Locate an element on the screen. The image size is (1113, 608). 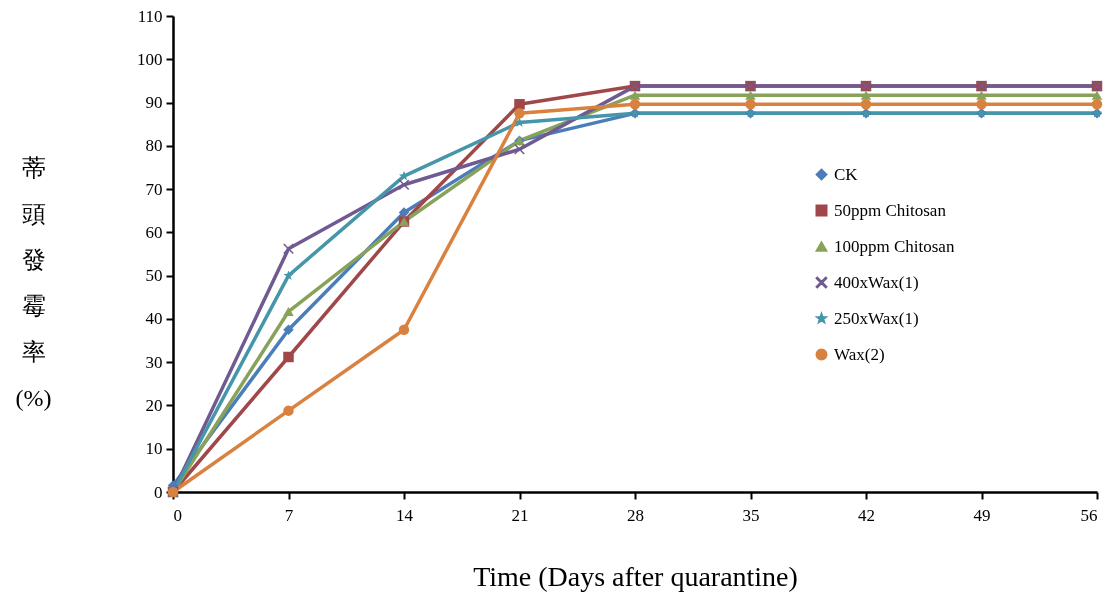
x-tick-label: 56 is located at coordinates (1089, 515).